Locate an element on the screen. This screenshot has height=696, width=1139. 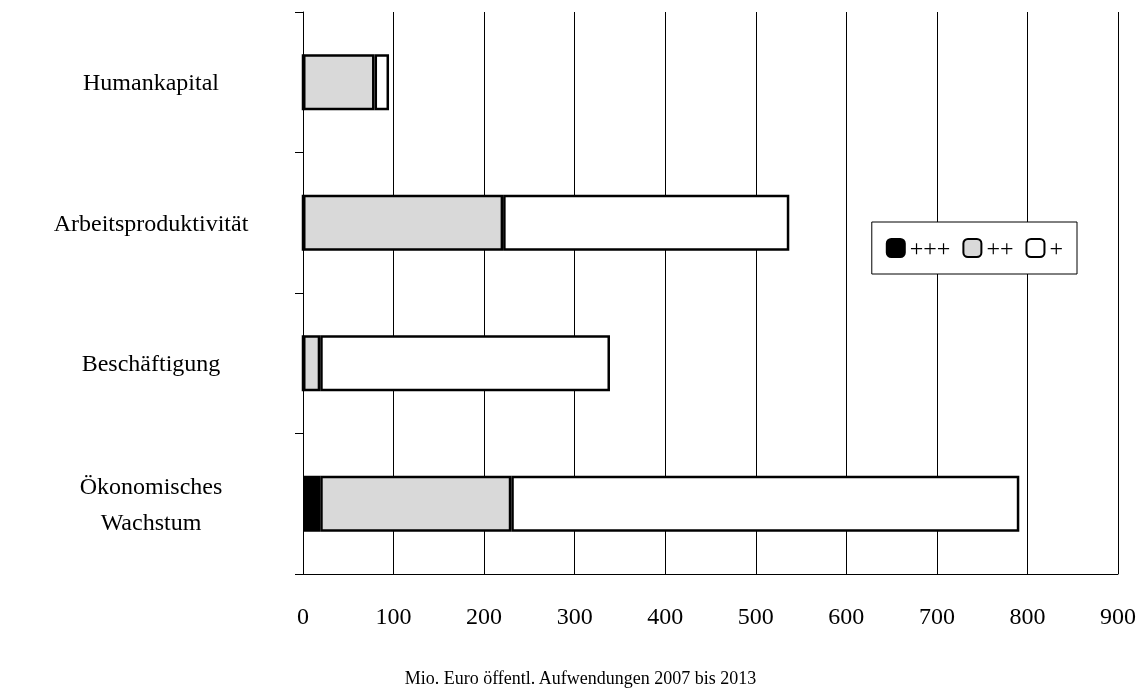
y-tick-label: Ökonomisches Wachstum is located at coordinates (151, 503).